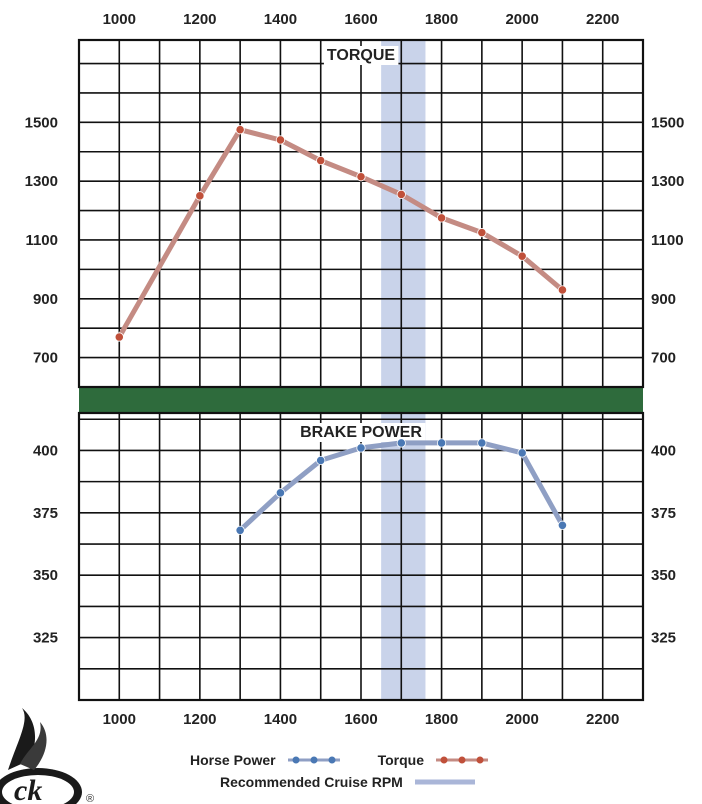 The height and width of the screenshot is (804, 702). What do you see at coordinates (119, 719) in the screenshot?
I see `x-tick-label-bottom: 1000` at bounding box center [119, 719].